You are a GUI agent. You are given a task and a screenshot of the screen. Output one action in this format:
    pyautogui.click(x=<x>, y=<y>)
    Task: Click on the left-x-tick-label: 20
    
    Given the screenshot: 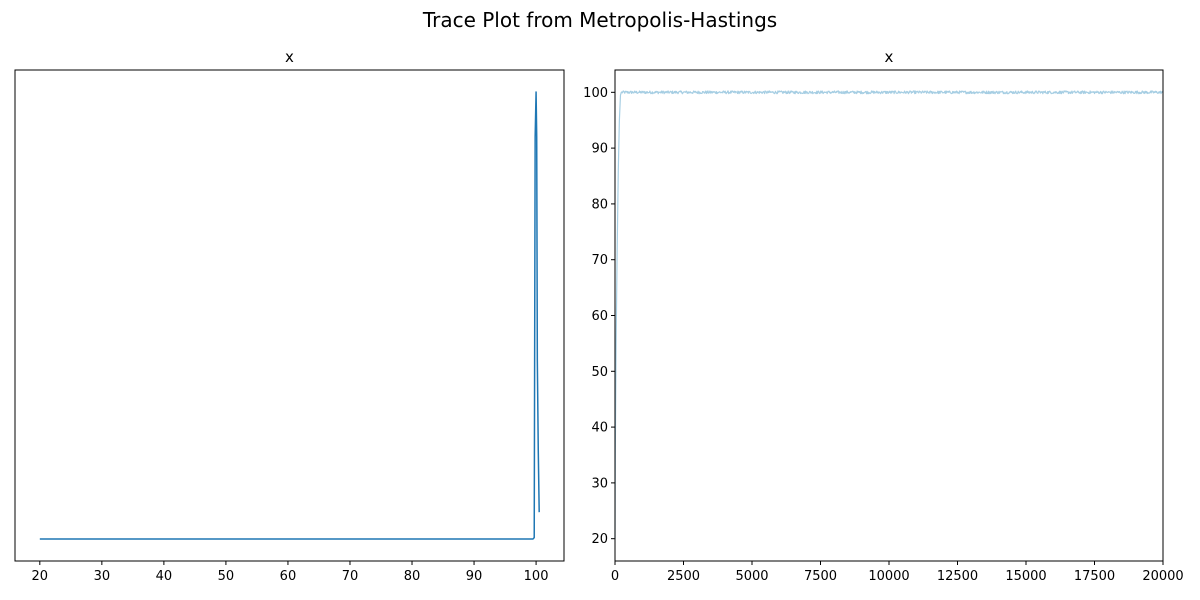 What is the action you would take?
    pyautogui.click(x=40, y=576)
    